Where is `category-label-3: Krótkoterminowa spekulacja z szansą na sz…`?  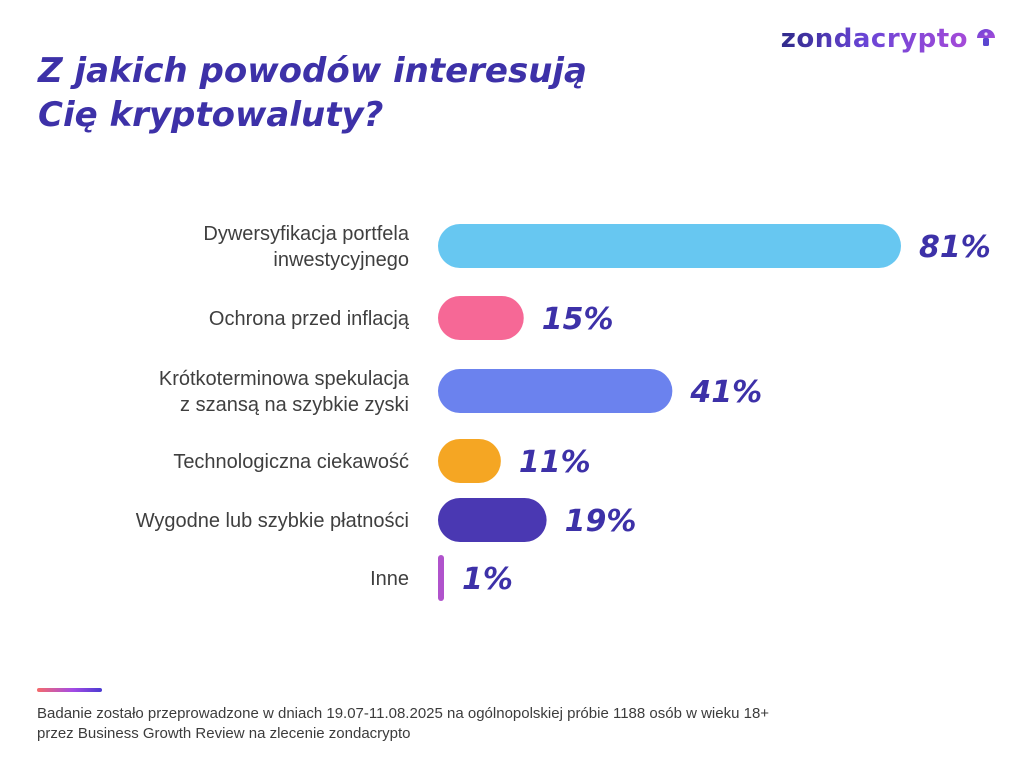 category-label-3: Krótkoterminowa spekulacja z szansą na sz… is located at coordinates (284, 392).